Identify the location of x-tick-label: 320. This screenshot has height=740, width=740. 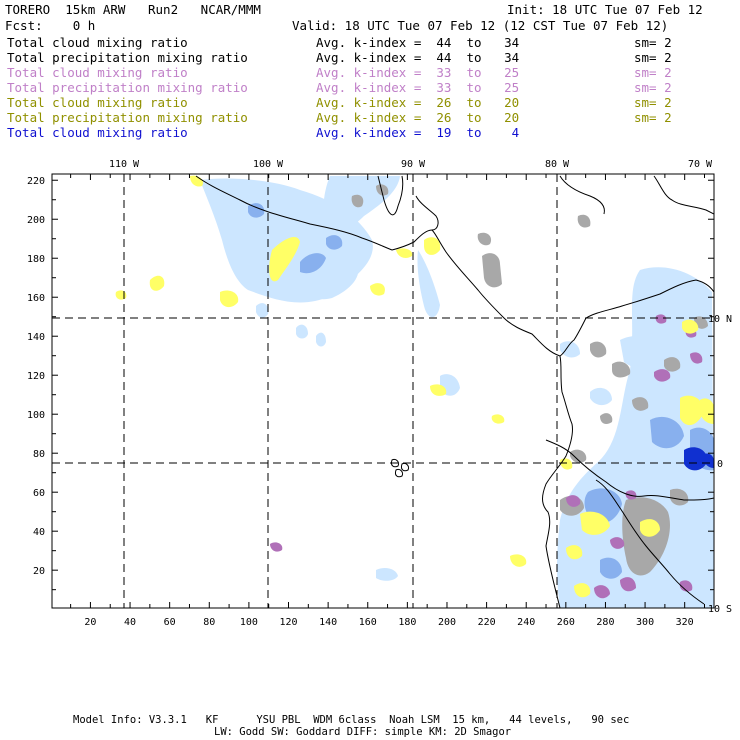
(685, 622).